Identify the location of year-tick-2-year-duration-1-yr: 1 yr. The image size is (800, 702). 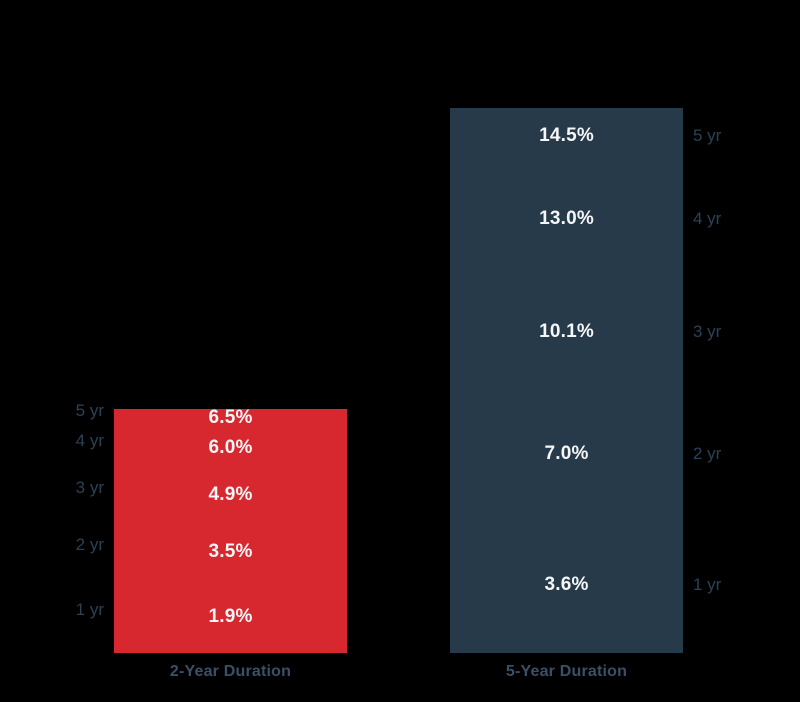
(89, 610).